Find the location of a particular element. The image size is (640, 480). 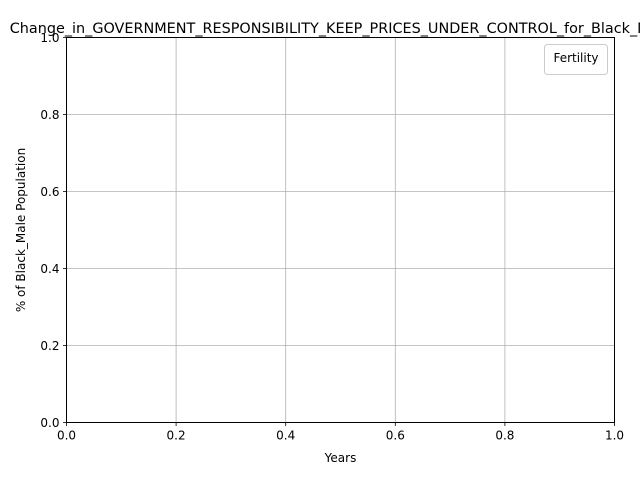

x-tick-label: 1.0 is located at coordinates (614, 436).